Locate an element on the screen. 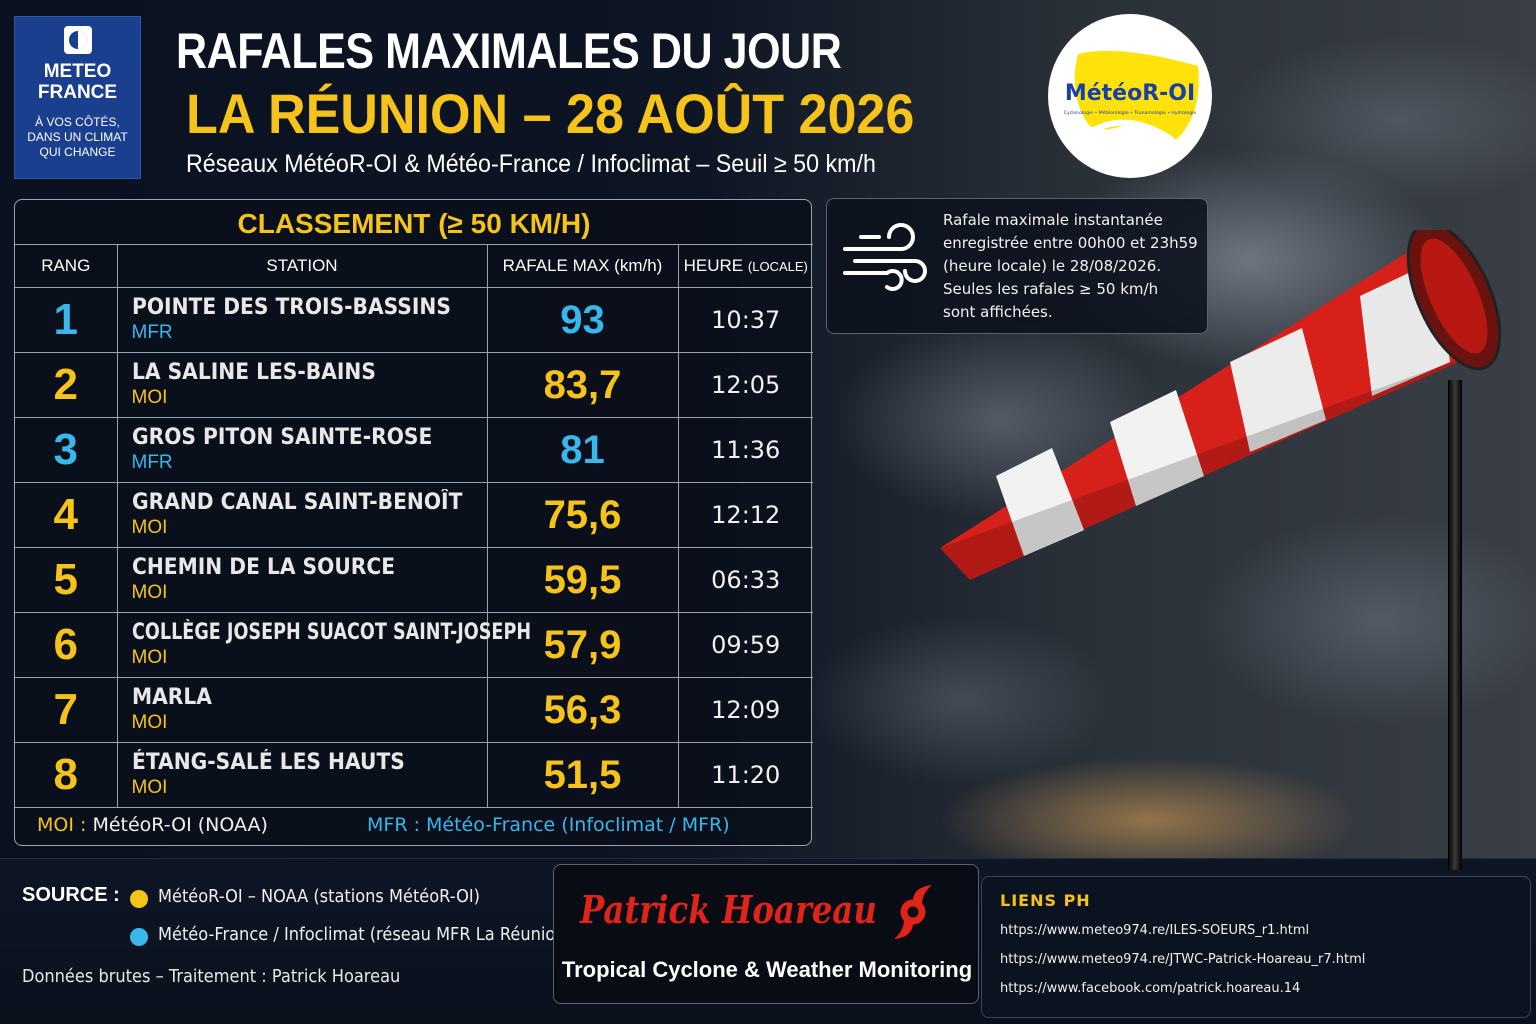 The width and height of the screenshot is (1536, 1024). cyclone-icon is located at coordinates (913, 912).